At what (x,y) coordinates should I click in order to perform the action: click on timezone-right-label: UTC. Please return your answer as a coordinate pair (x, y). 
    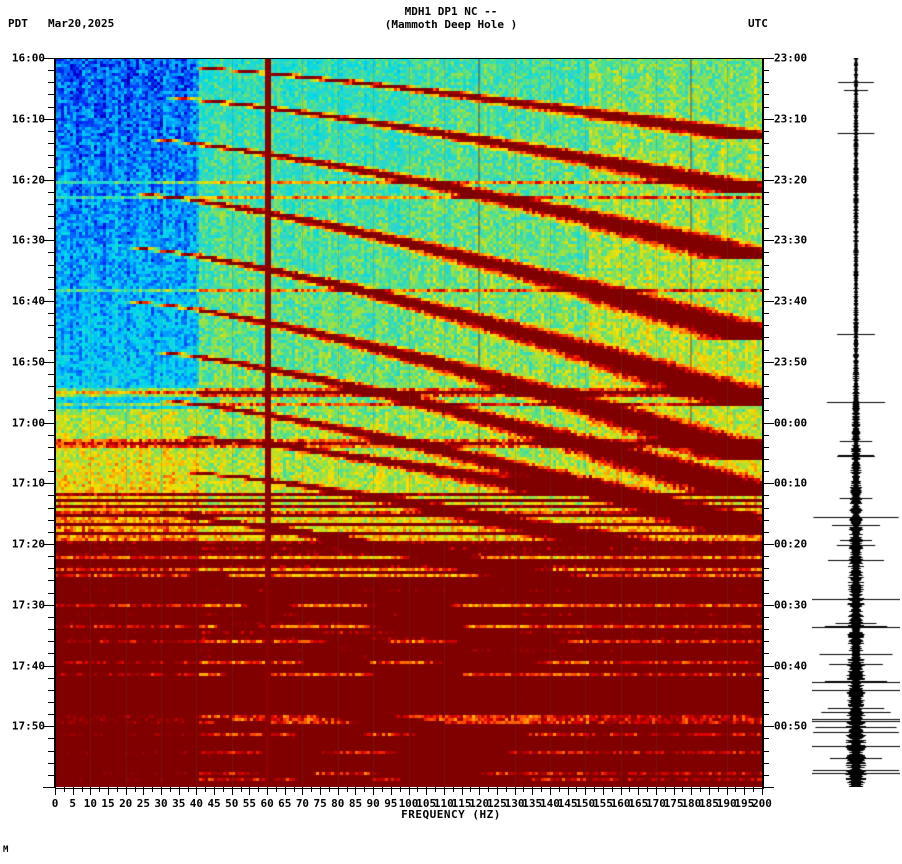
    Looking at the image, I should click on (758, 23).